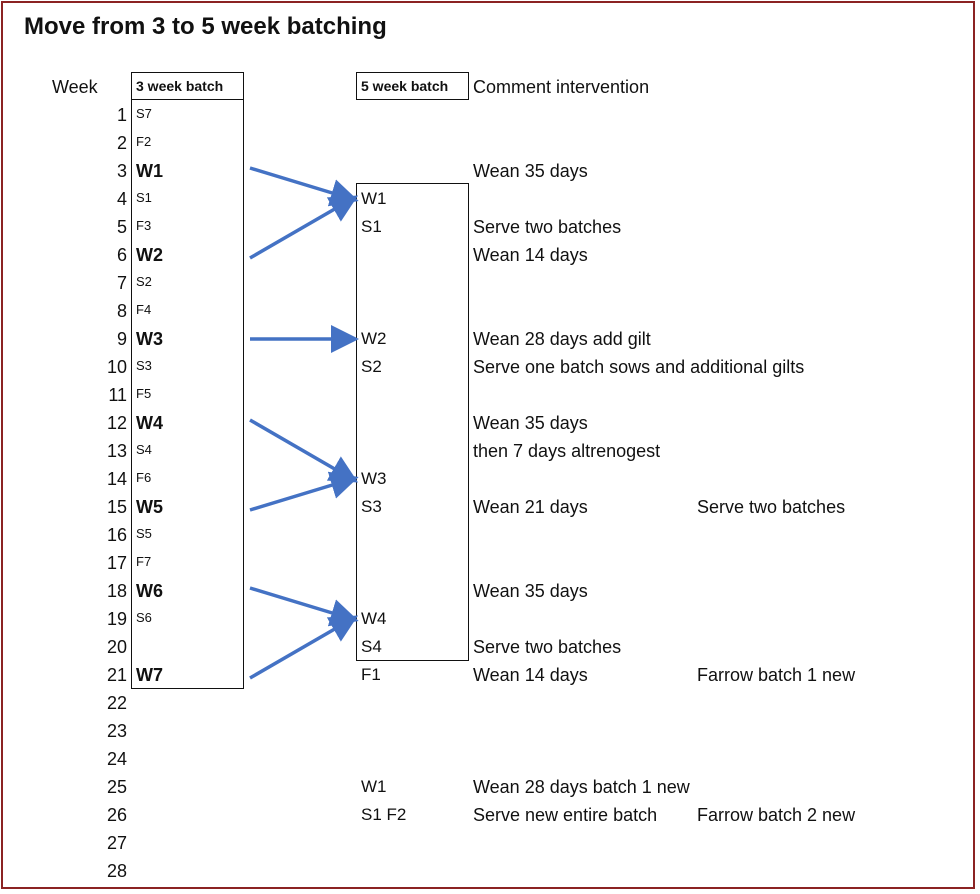  What do you see at coordinates (121, 143) in the screenshot?
I see `week-number: 2` at bounding box center [121, 143].